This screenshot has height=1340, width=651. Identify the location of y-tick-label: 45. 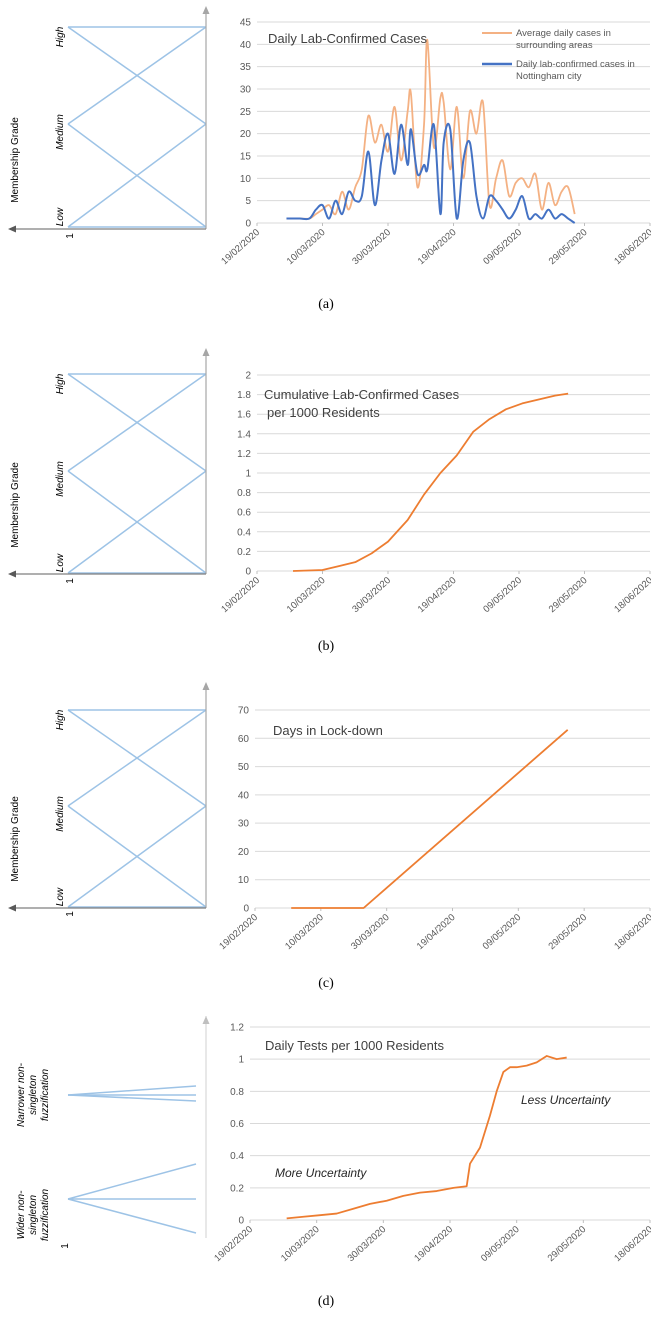
(246, 23).